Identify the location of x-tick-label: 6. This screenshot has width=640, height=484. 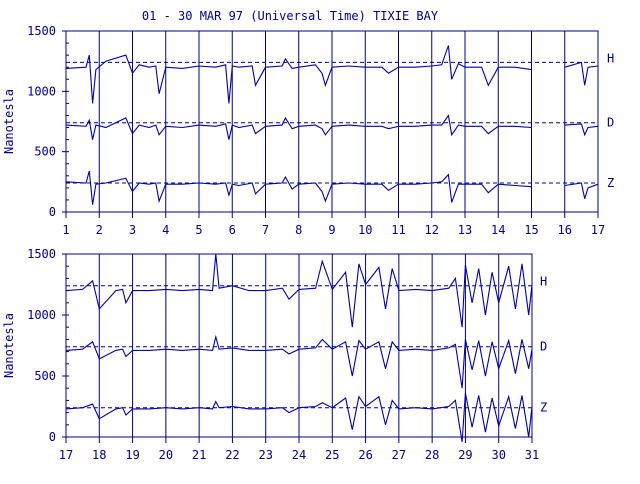
(232, 230).